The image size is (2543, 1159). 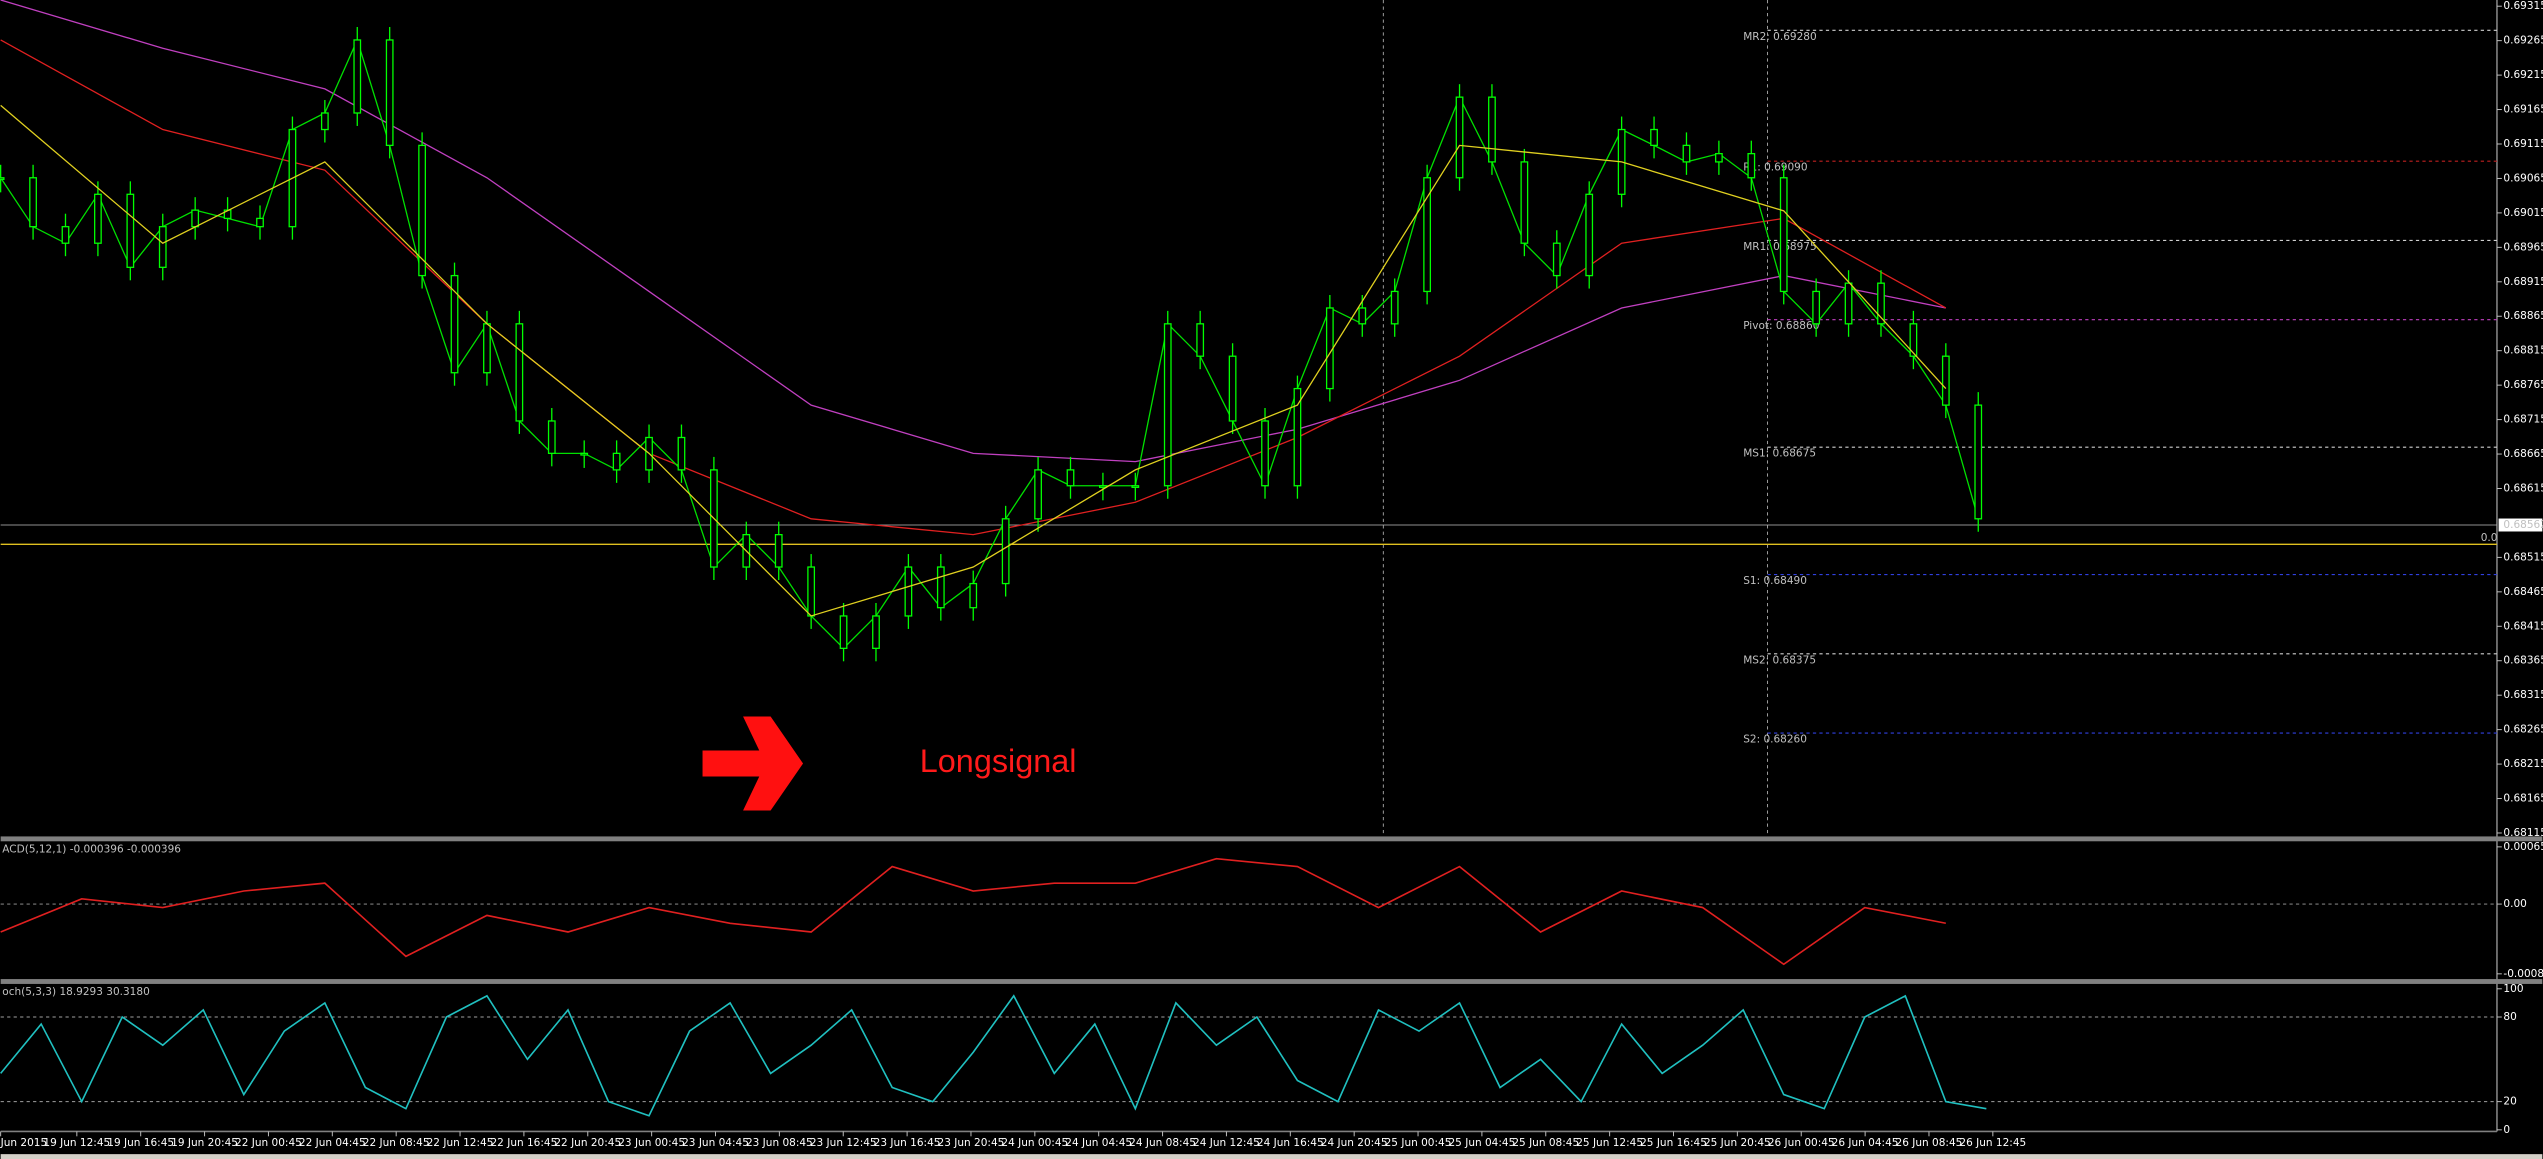 What do you see at coordinates (1226, 1143) in the screenshot?
I see `time-label: 24 Jun 12:45` at bounding box center [1226, 1143].